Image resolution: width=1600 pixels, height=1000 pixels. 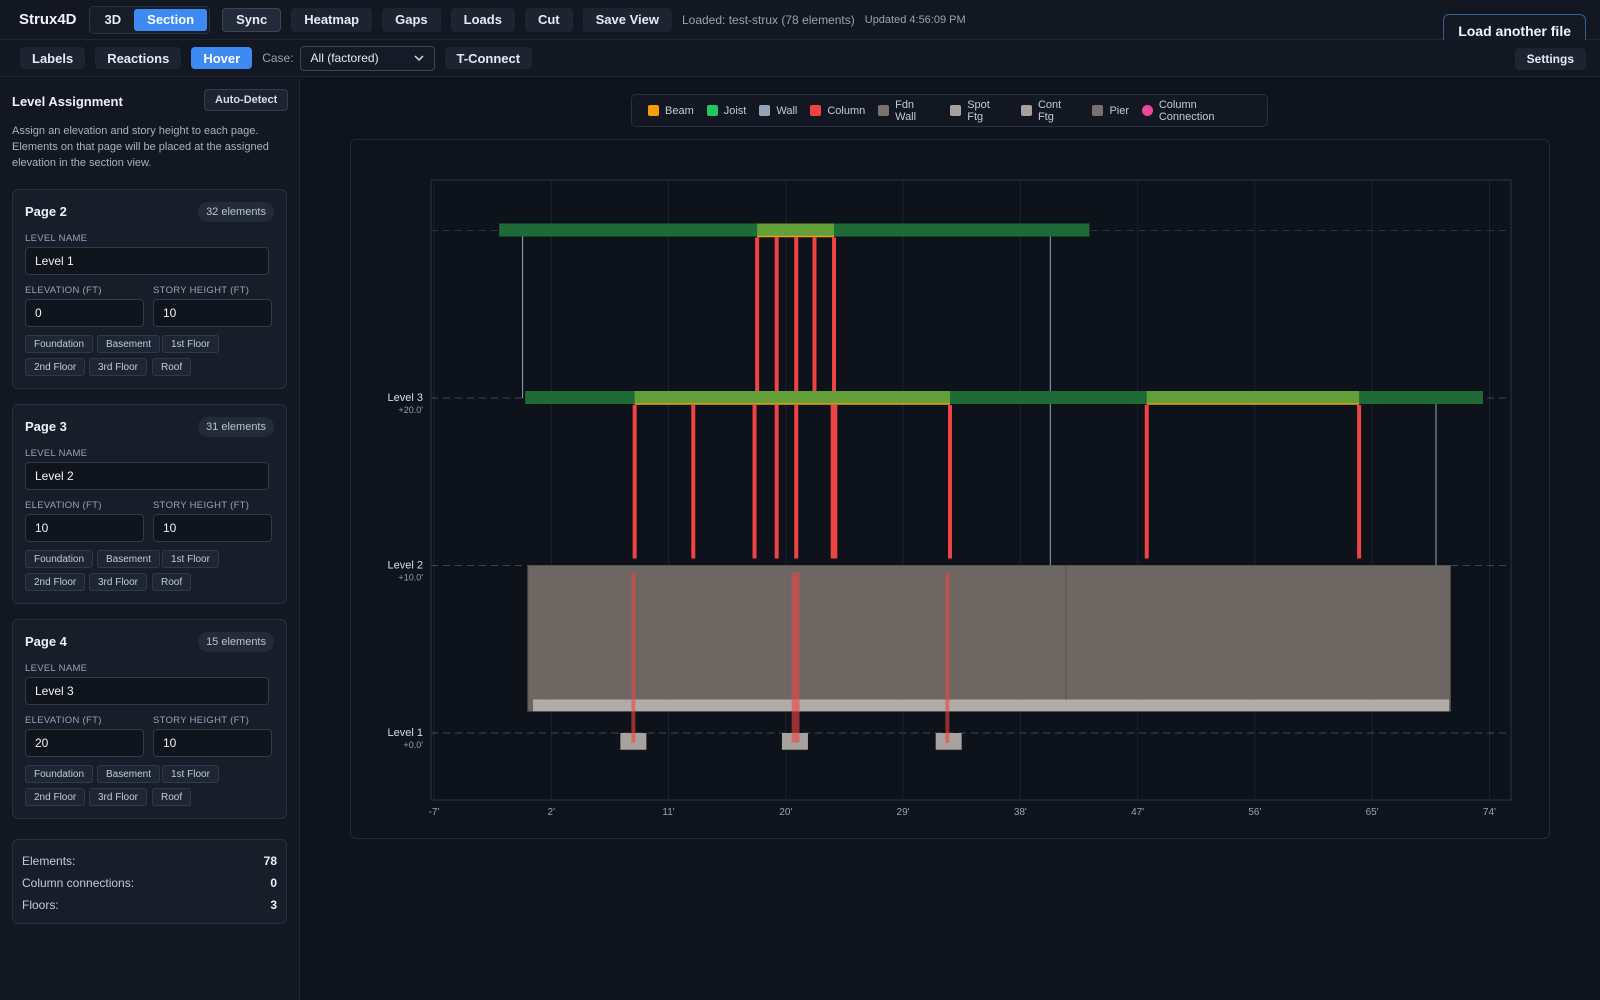 What do you see at coordinates (138, 58) in the screenshot?
I see `reactions-button: Reactions` at bounding box center [138, 58].